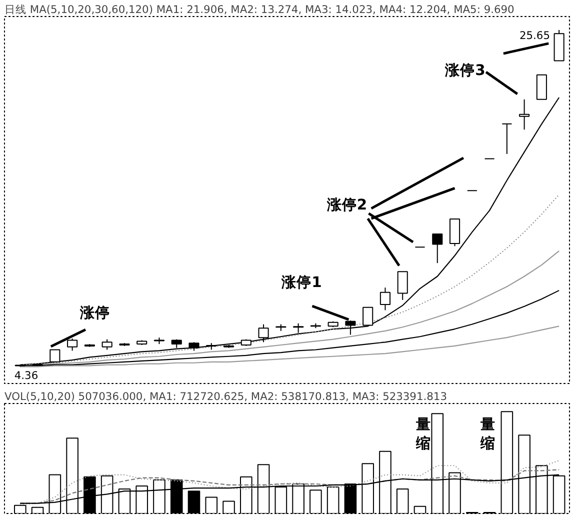 The image size is (575, 521). What do you see at coordinates (94, 313) in the screenshot?
I see `annotation: 涨停` at bounding box center [94, 313].